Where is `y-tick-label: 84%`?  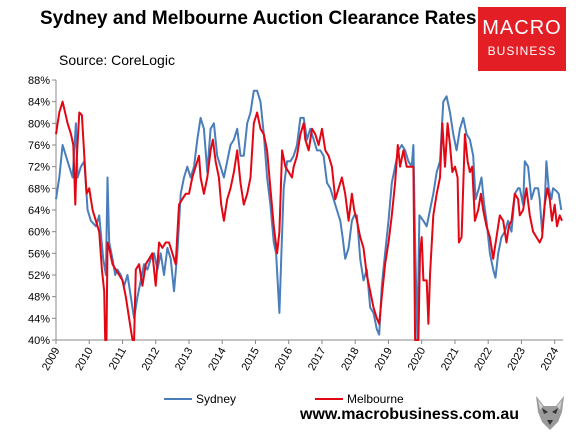
y-tick-label: 84% is located at coordinates (39, 103).